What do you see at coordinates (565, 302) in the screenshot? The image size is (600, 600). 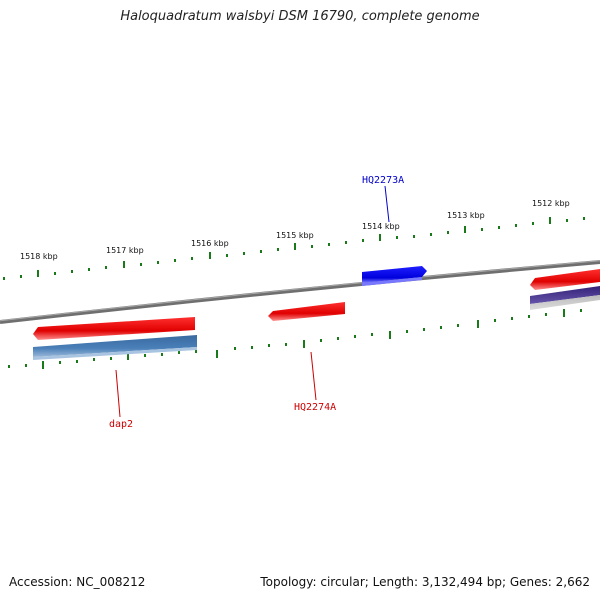 I see `gene-right-grey` at bounding box center [565, 302].